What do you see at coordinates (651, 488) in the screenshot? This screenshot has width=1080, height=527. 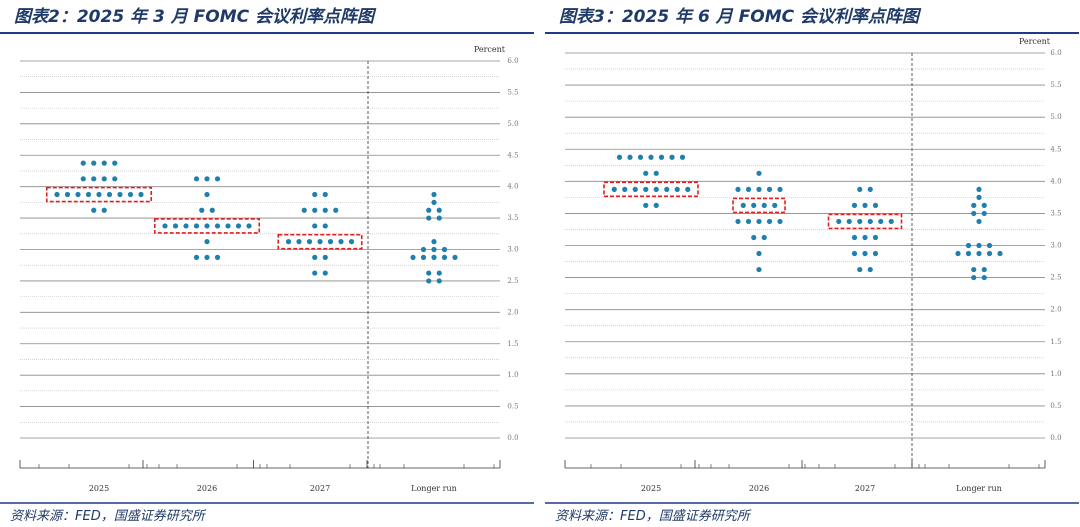 I see `x-tick-label: 2025` at bounding box center [651, 488].